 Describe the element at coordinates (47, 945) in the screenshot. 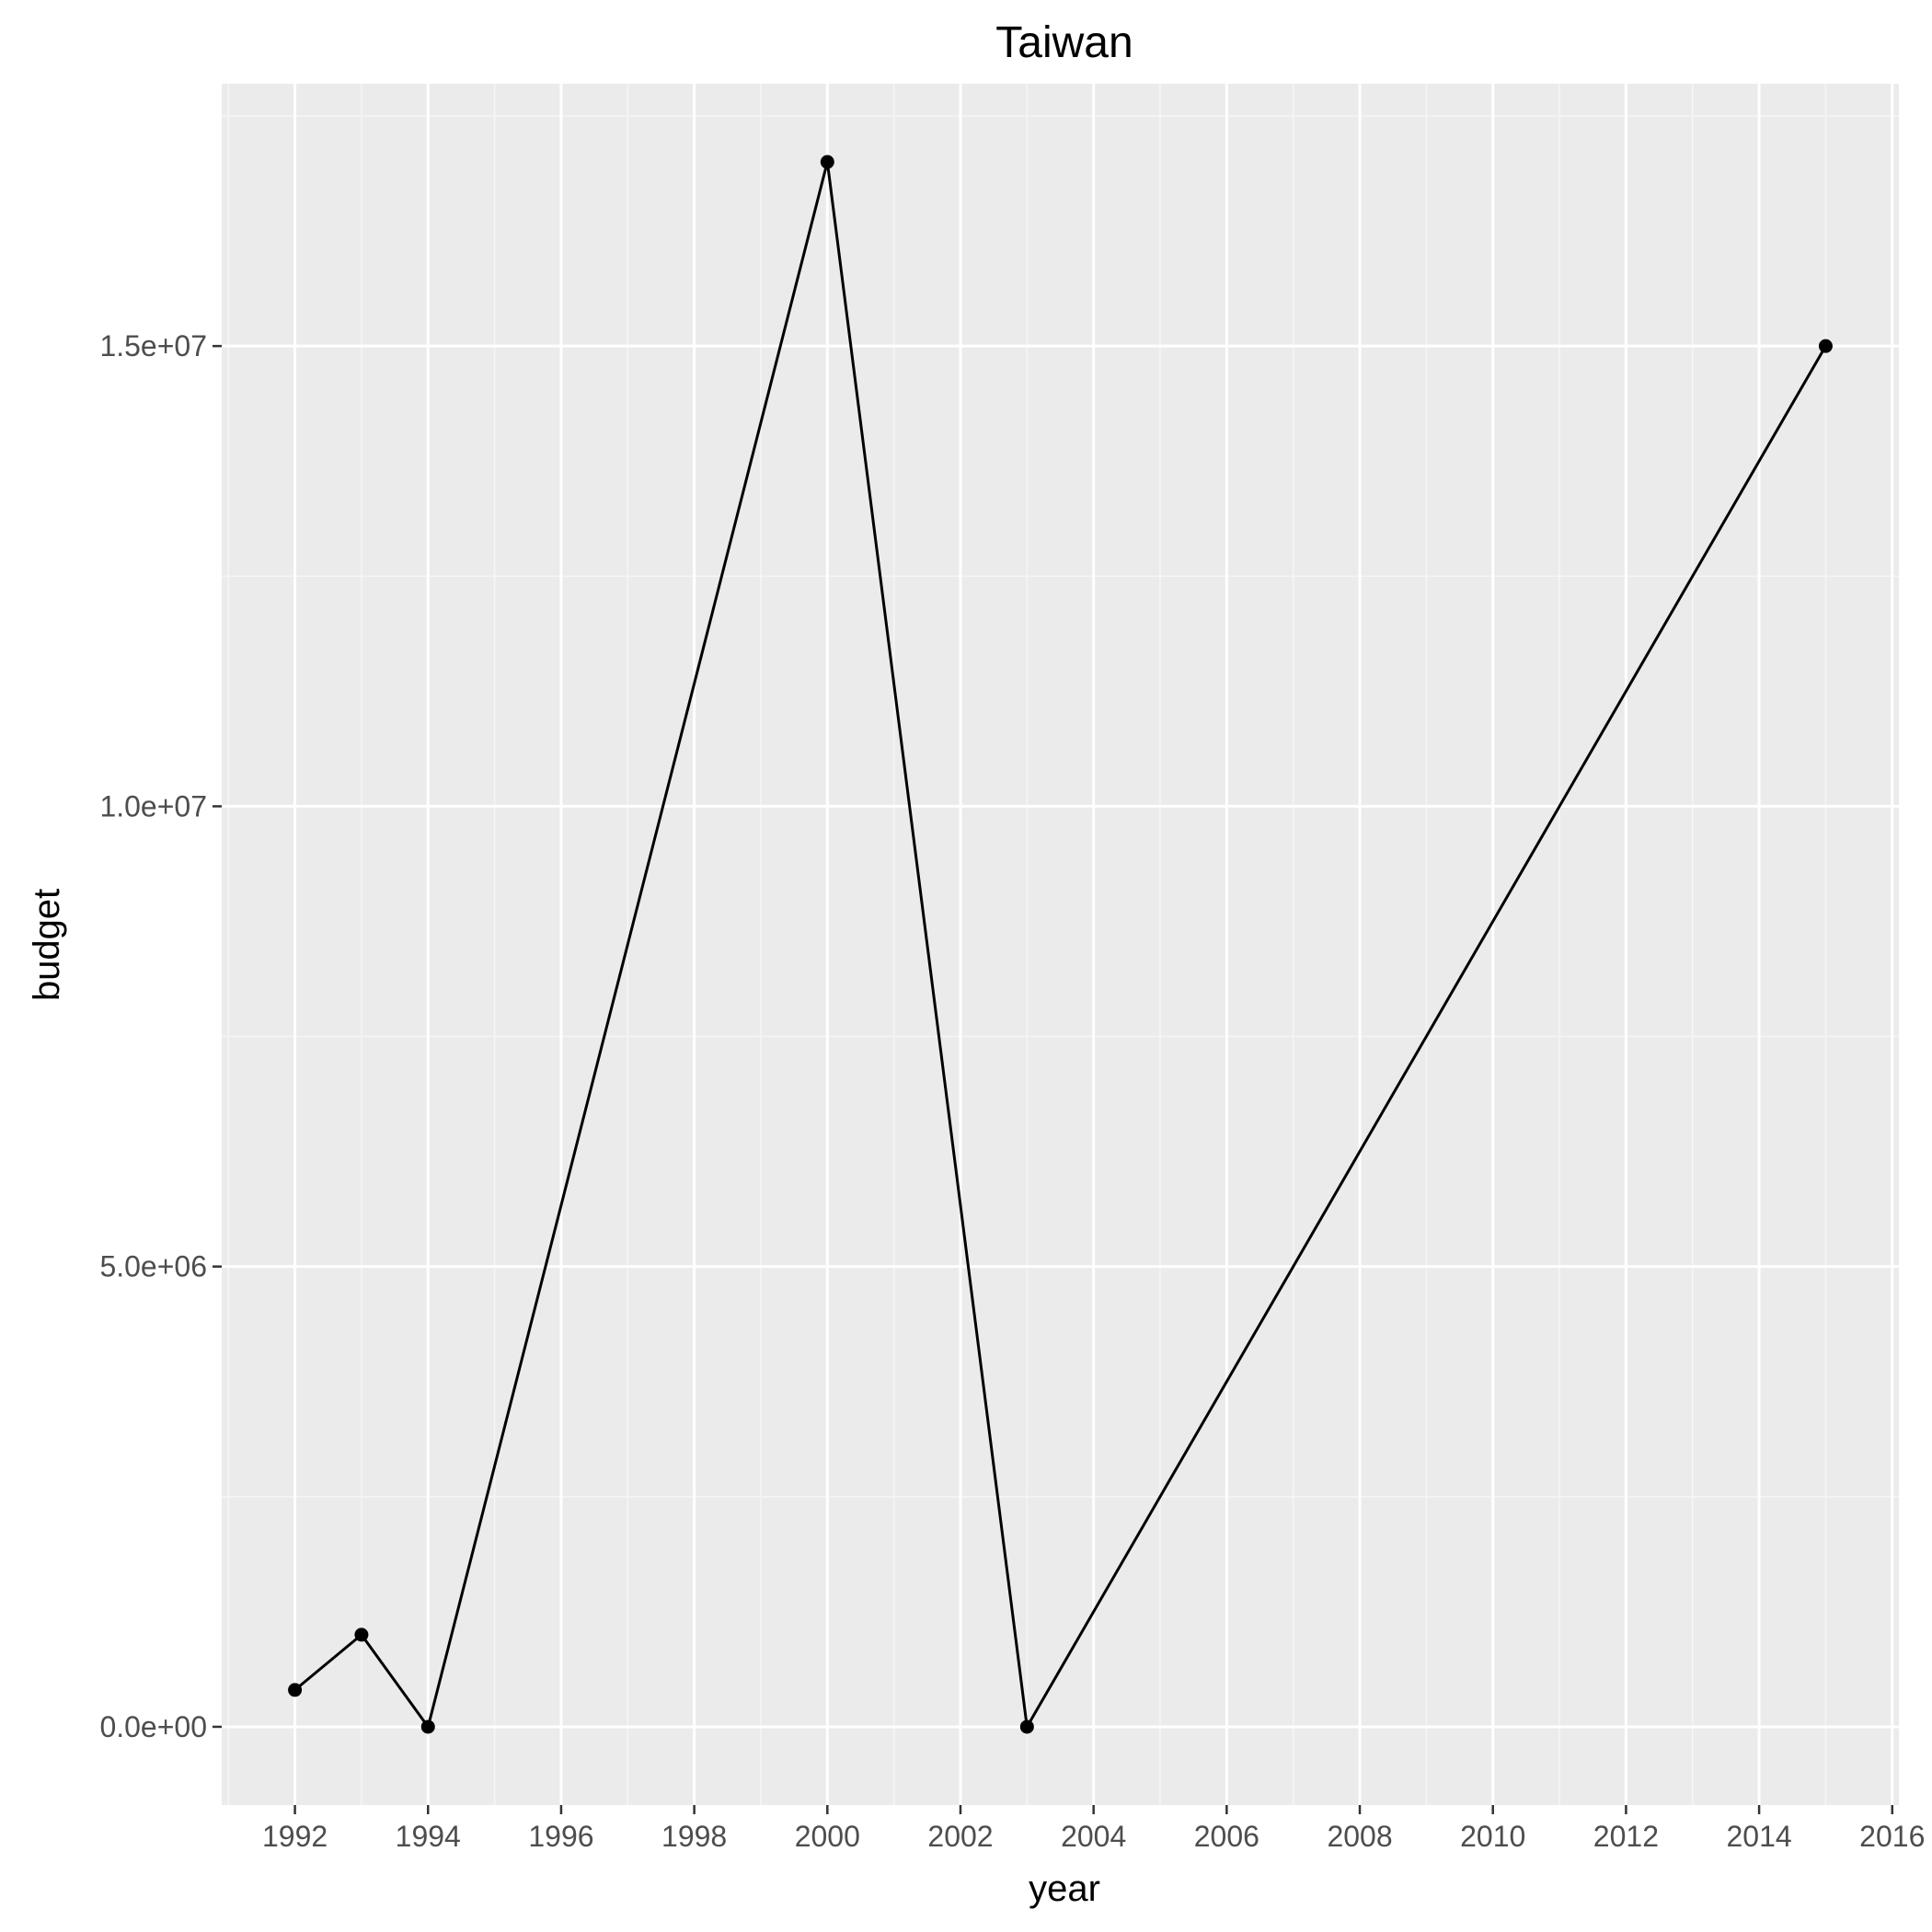

I see `y-axis-title: budget` at that location.